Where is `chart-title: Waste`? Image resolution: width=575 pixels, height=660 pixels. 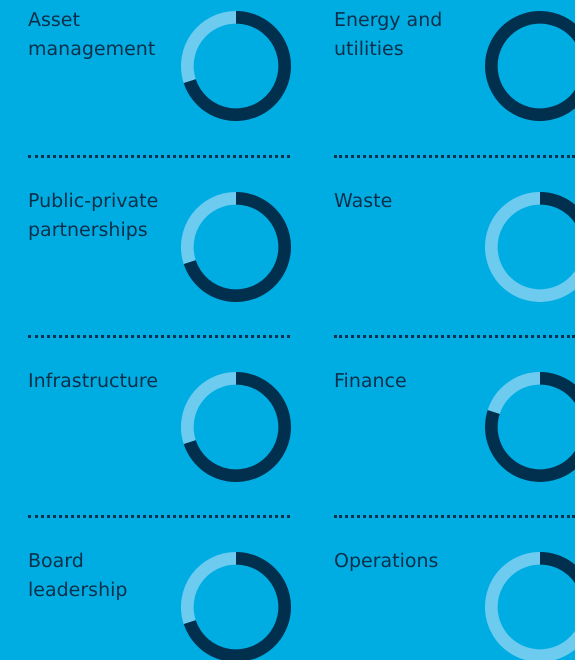
chart-title: Waste is located at coordinates (364, 201).